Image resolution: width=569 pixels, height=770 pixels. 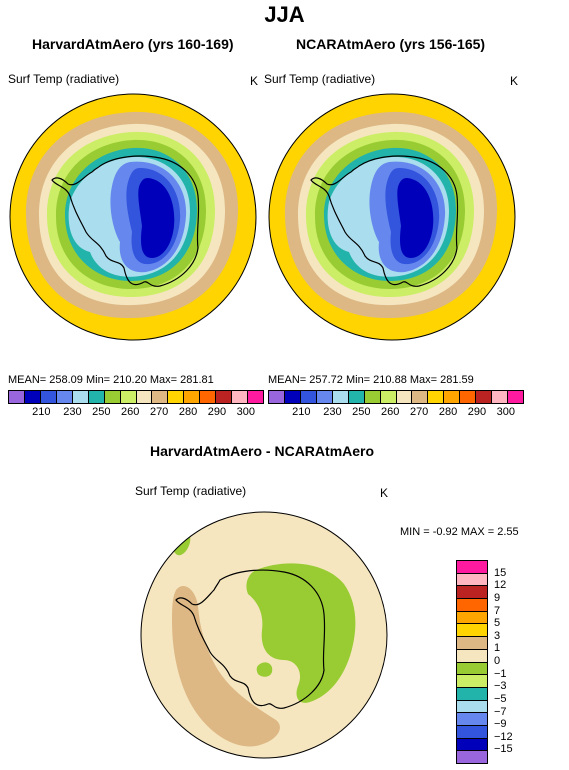 I want to click on left-polar-map, so click(x=133, y=217).